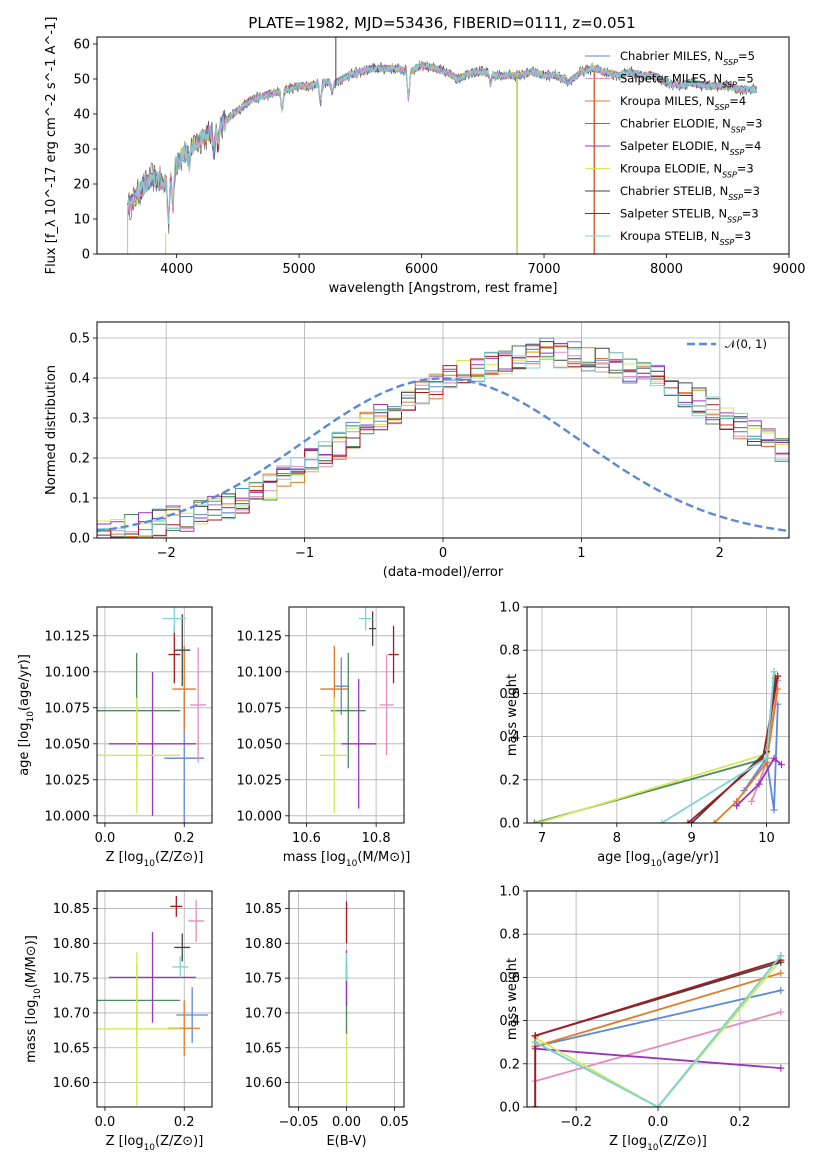 This screenshot has width=819, height=1170. I want to click on x-tick-label: 1, so click(581, 553).